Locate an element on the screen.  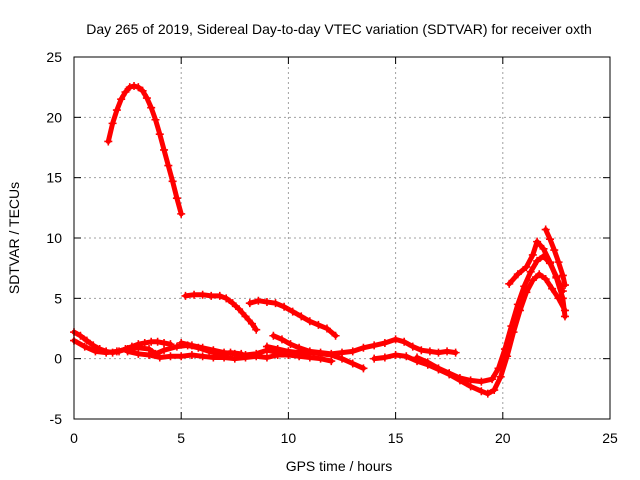
x-tick-label: 0 is located at coordinates (74, 438).